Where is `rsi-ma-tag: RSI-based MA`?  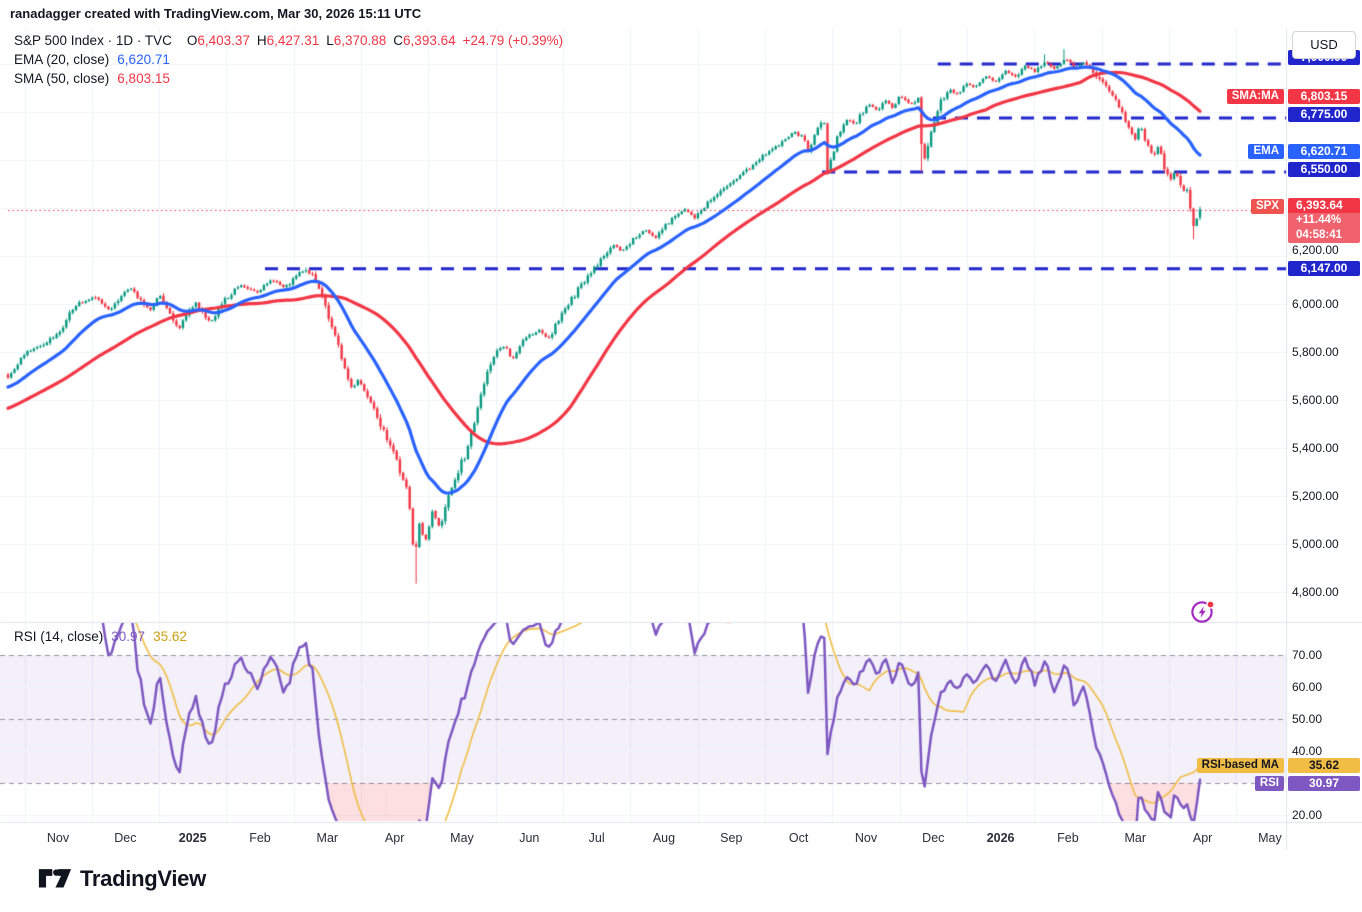 rsi-ma-tag: RSI-based MA is located at coordinates (1240, 765).